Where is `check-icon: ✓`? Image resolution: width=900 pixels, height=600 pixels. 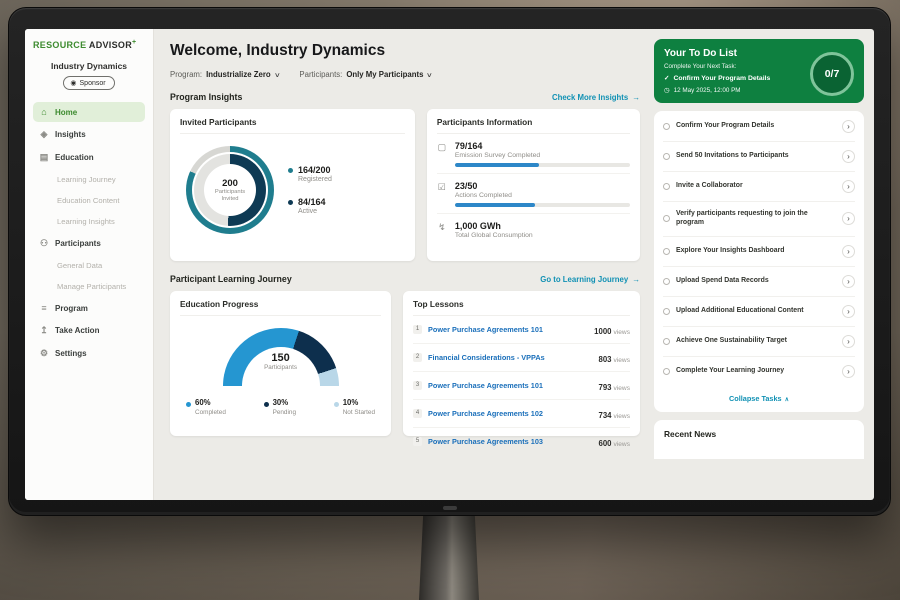
check-icon: ✓ is located at coordinates (667, 78).